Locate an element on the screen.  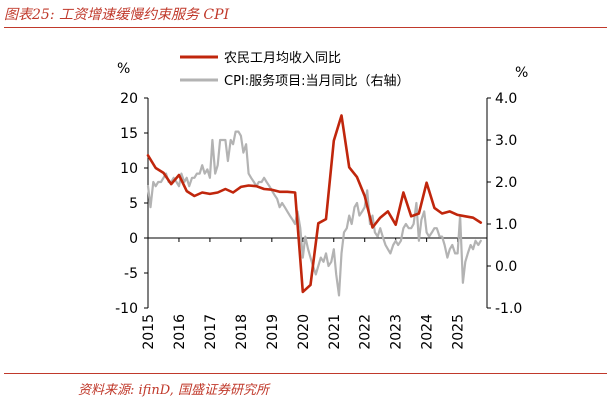
right-y-tick-label: 4.0 is located at coordinates (506, 99).